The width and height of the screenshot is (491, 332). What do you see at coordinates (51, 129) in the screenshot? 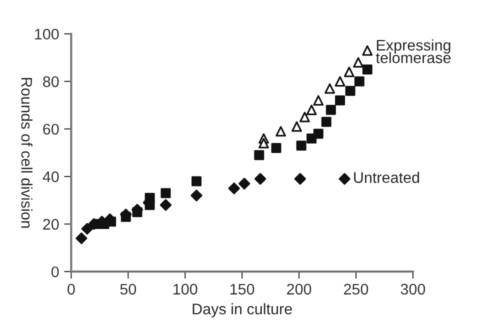
I see `y-tick-label: 60` at bounding box center [51, 129].